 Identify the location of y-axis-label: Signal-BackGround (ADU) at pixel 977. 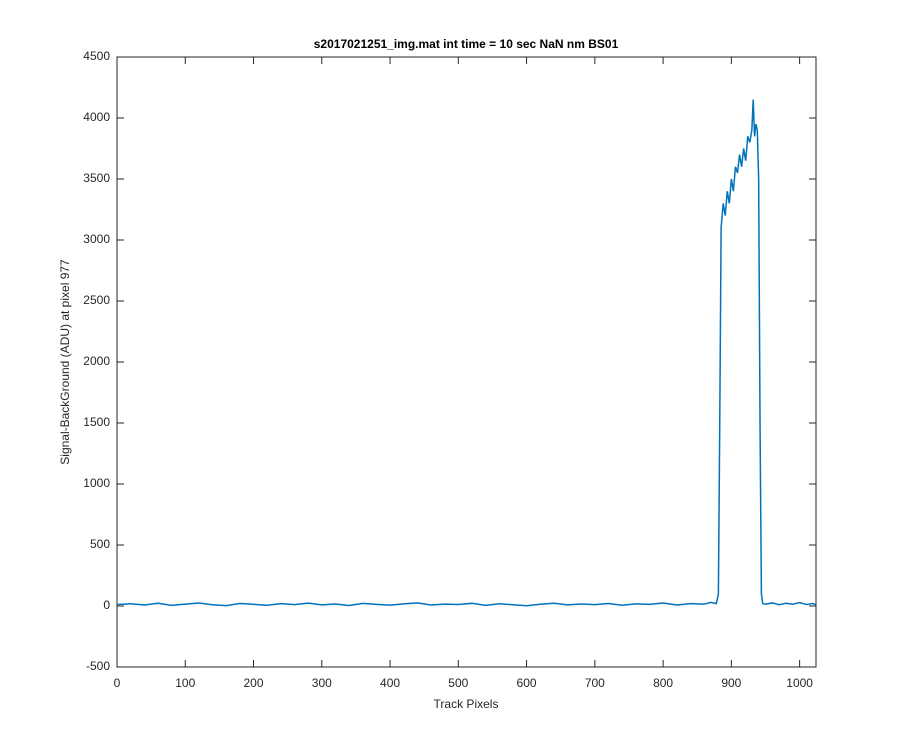
(65, 362).